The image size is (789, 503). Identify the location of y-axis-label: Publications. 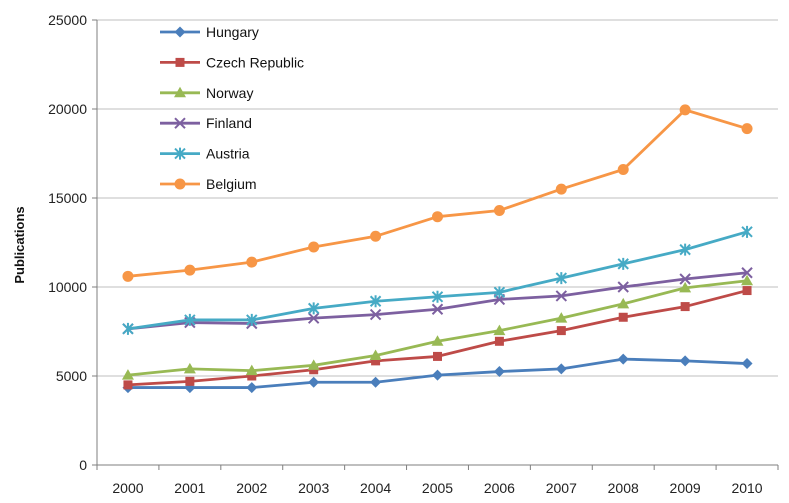
(19, 244).